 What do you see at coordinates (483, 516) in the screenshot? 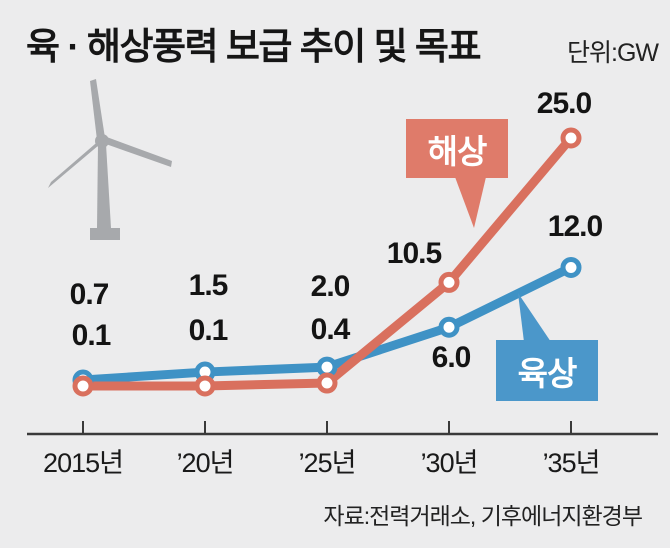
I see `source-credit: 자료:전력거래소, 기후에너지환경부` at bounding box center [483, 516].